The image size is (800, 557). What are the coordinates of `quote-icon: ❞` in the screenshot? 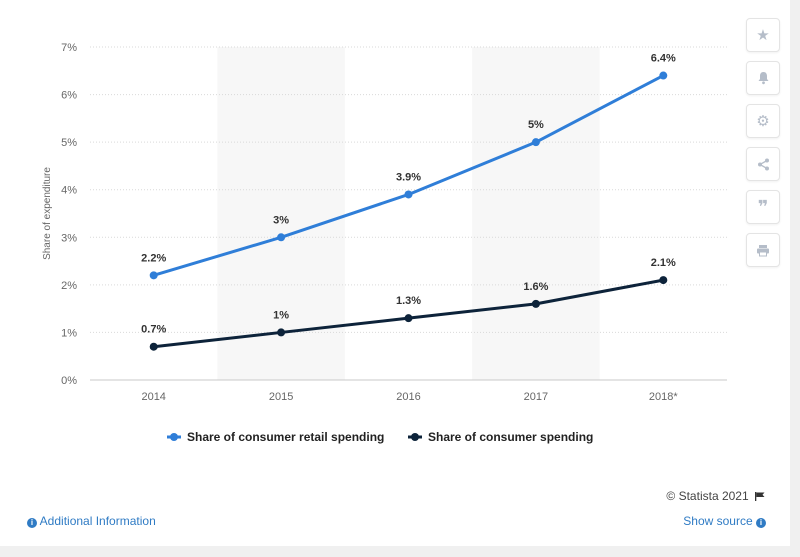 It's located at (763, 207).